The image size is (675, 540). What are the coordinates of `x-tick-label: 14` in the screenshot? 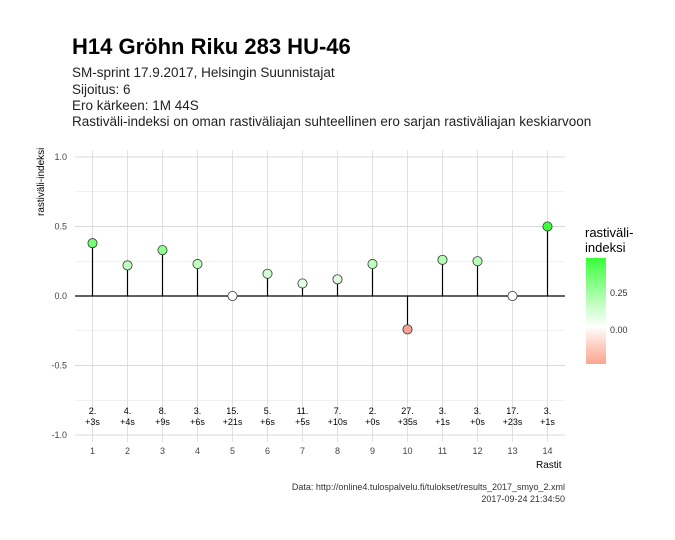 It's located at (547, 451).